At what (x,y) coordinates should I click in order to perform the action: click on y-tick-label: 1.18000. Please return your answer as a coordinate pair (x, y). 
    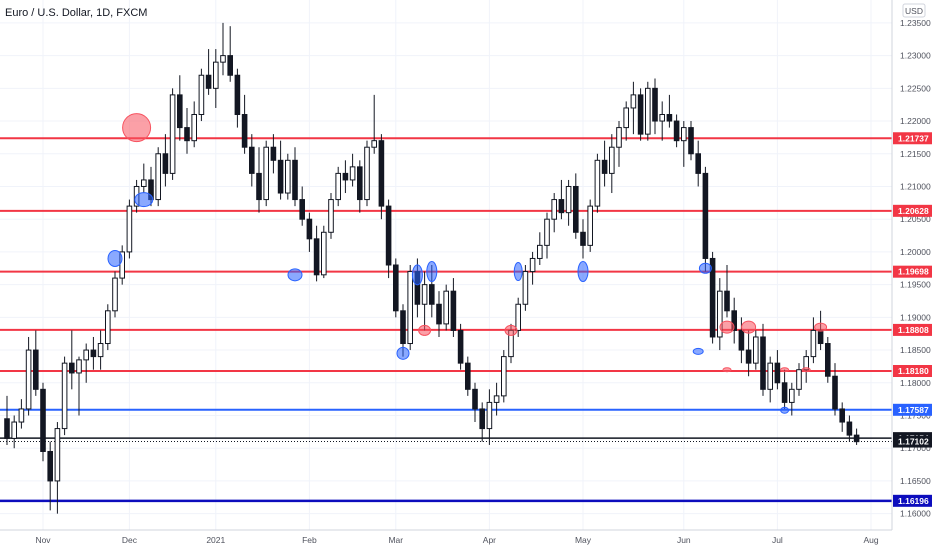
    Looking at the image, I should click on (915, 383).